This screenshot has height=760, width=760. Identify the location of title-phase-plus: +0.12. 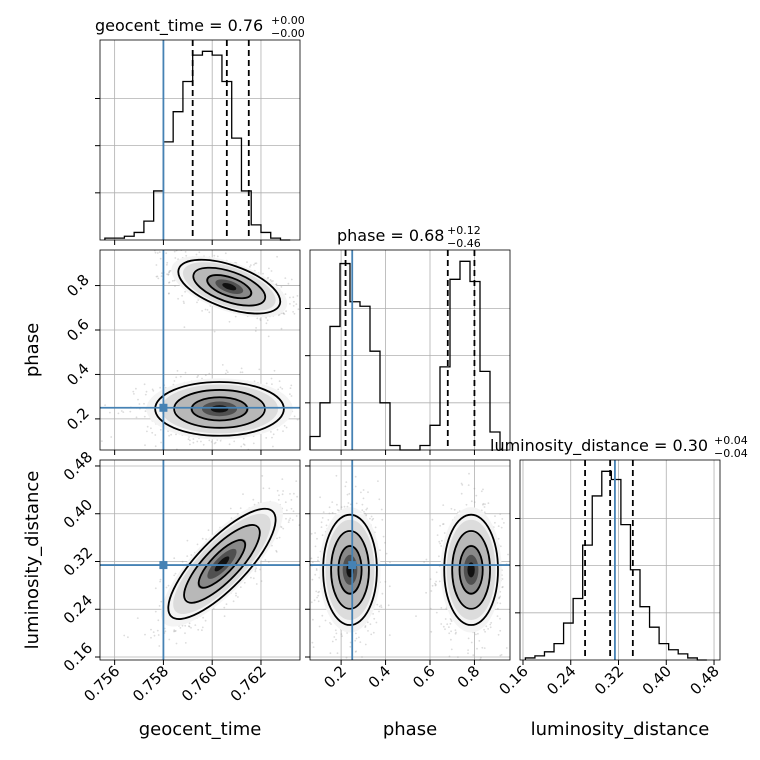
(464, 230).